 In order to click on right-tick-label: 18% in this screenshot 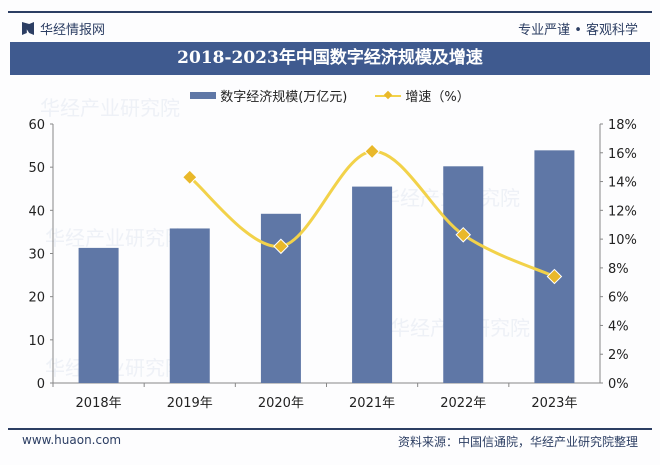, I will do `click(622, 125)`.